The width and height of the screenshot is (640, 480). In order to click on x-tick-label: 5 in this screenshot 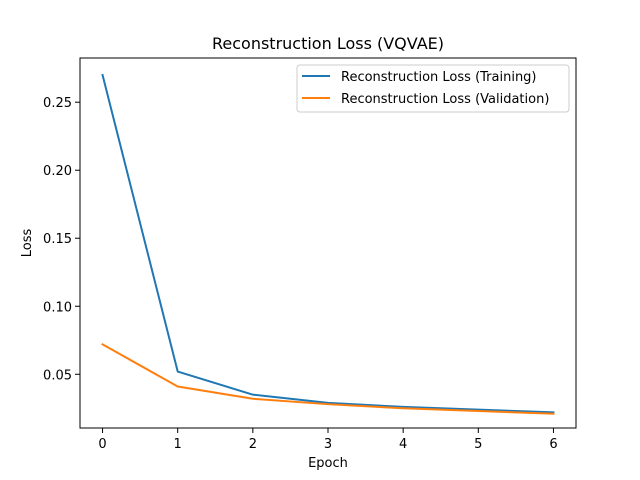, I will do `click(478, 444)`.